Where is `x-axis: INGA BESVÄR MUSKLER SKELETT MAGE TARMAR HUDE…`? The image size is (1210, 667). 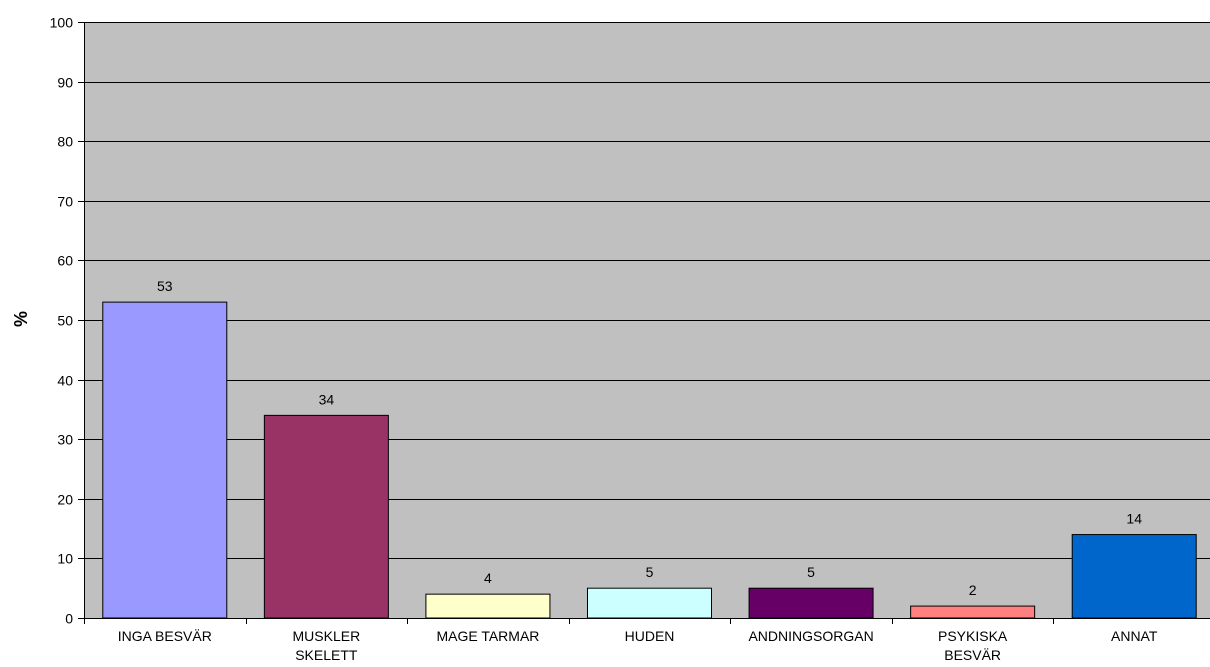
x-axis: INGA BESVÄR MUSKLER SKELETT MAGE TARMAR HUDE… is located at coordinates (647, 640).